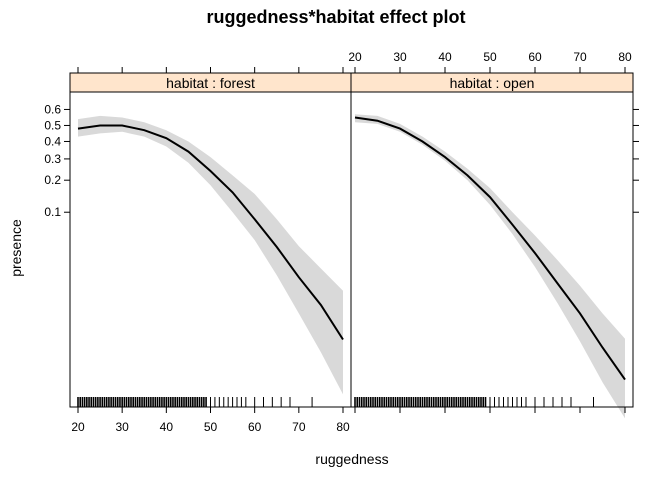 This screenshot has height=480, width=672. Describe the element at coordinates (492, 83) in the screenshot. I see `strip-label: habitat : open` at that location.